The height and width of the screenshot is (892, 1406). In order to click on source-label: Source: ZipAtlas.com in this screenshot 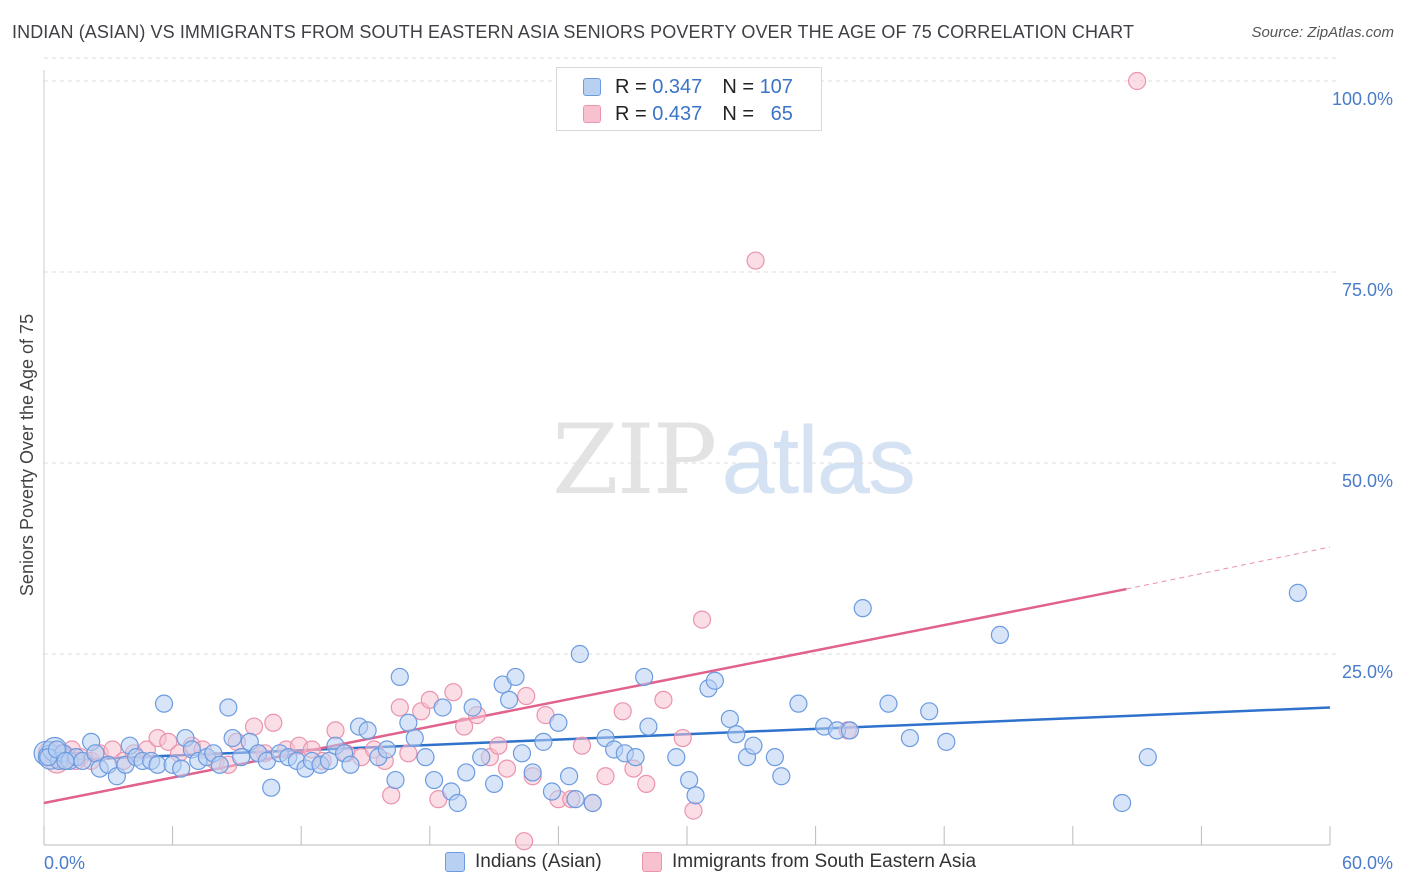, I will do `click(1322, 32)`.